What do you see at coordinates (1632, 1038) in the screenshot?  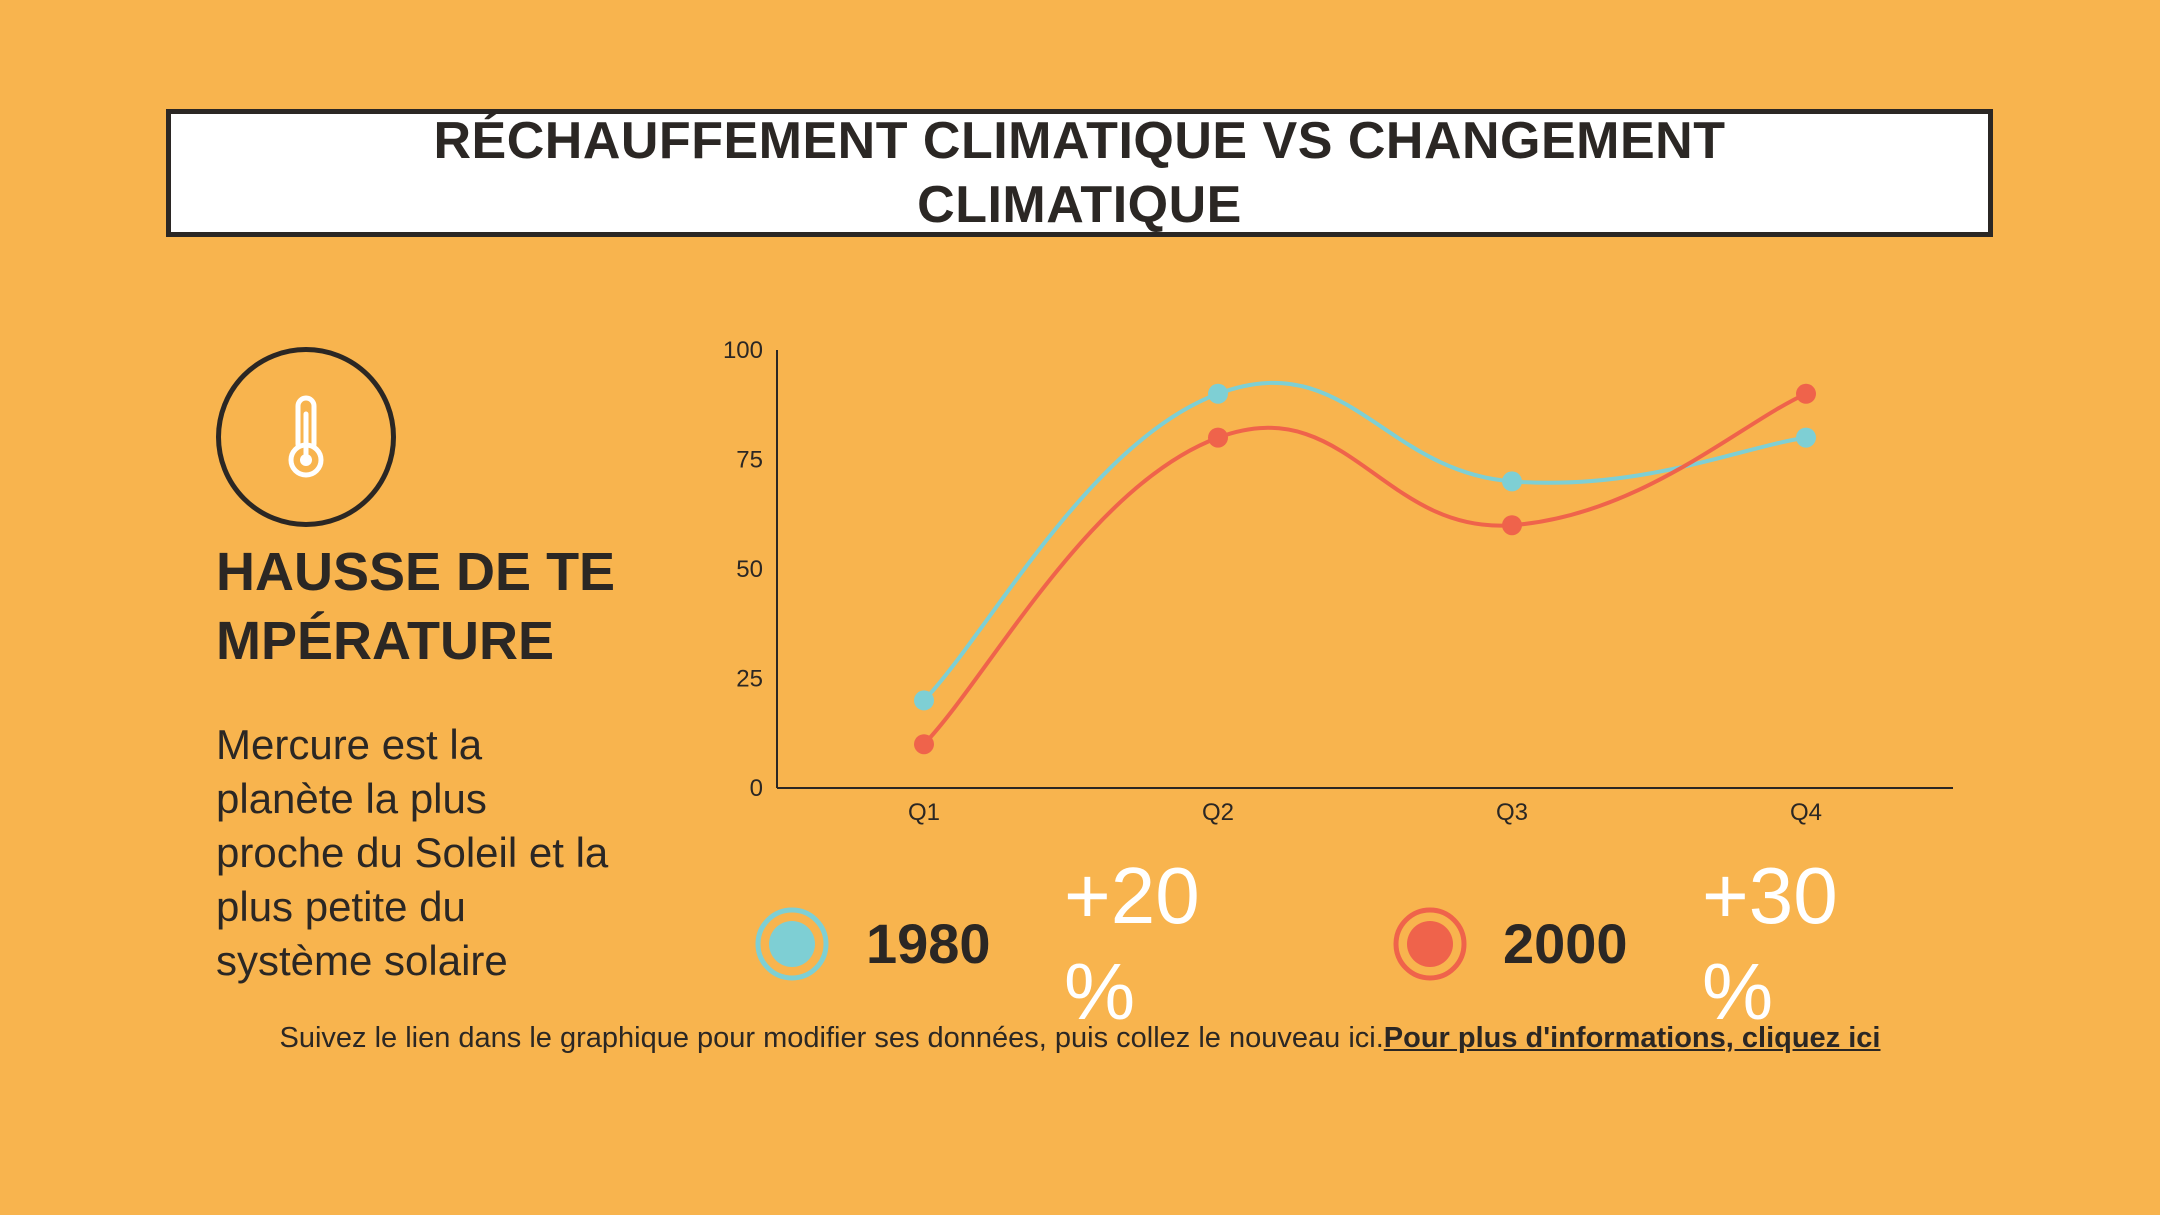 I see `more-info-link: Pour plus d'informations, cliquez ici` at bounding box center [1632, 1038].